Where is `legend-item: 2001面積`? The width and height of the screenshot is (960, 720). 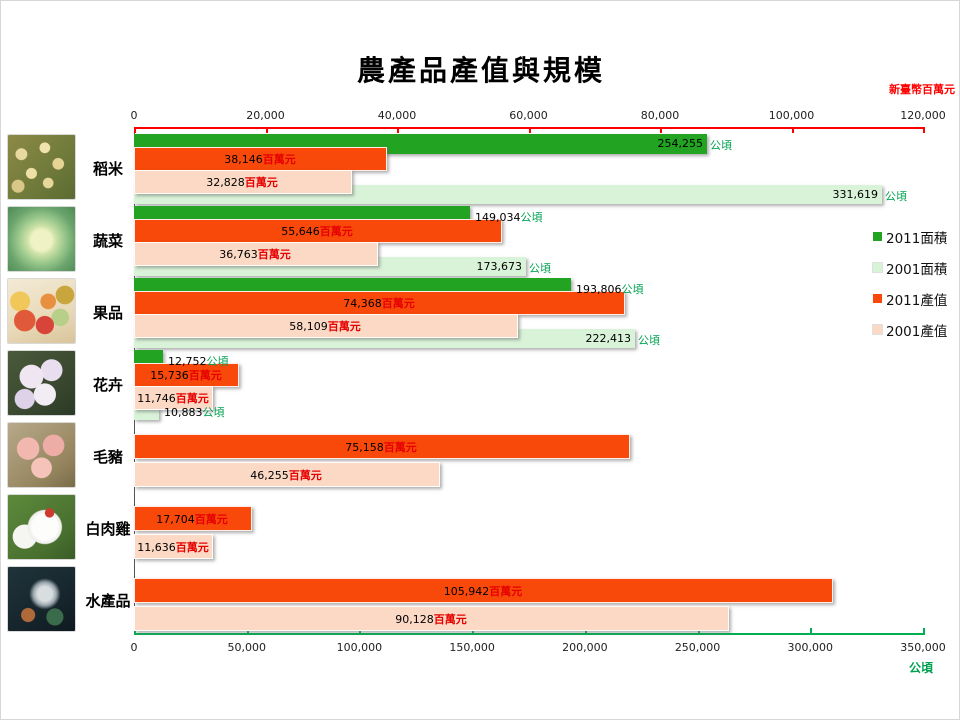
legend-item: 2001面積 is located at coordinates (916, 267).